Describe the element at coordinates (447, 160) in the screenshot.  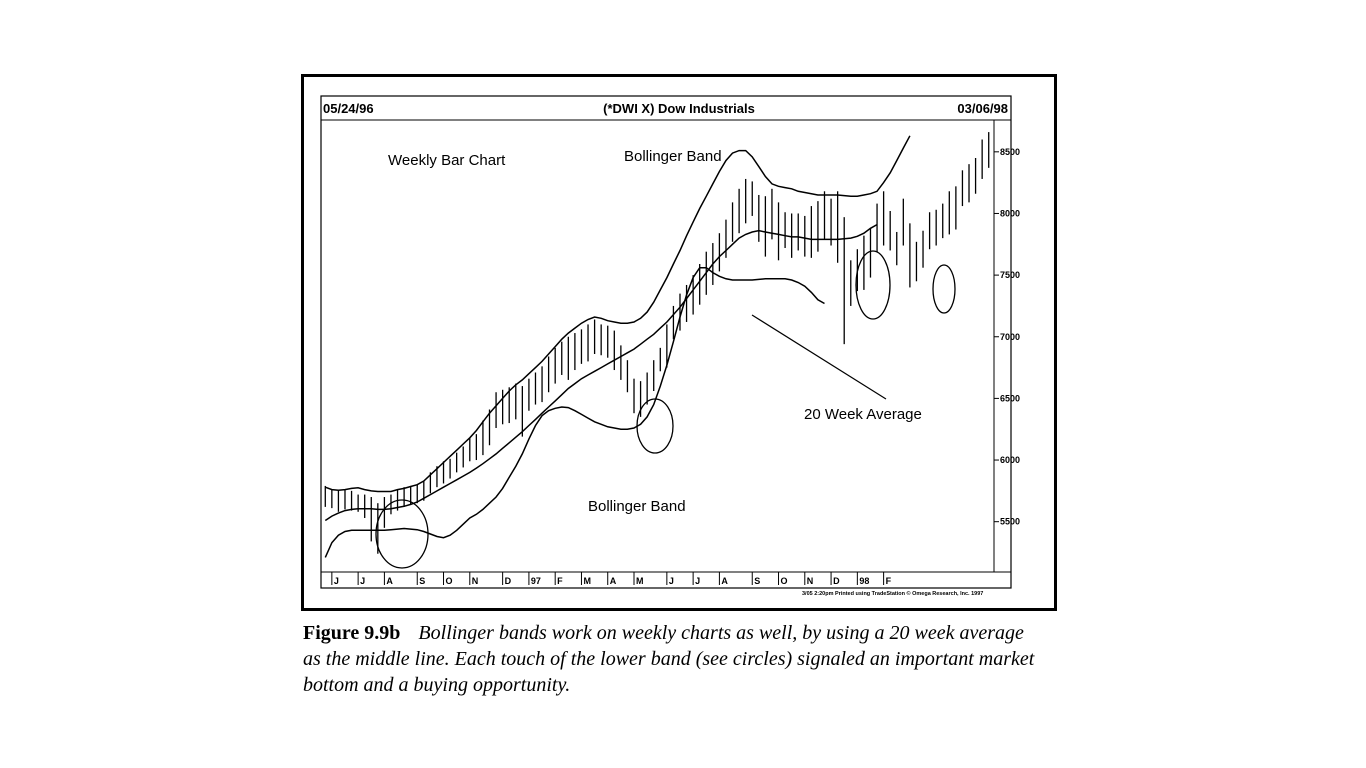
I see `annotation-weekly-bar-chart: Weekly Bar Chart` at that location.